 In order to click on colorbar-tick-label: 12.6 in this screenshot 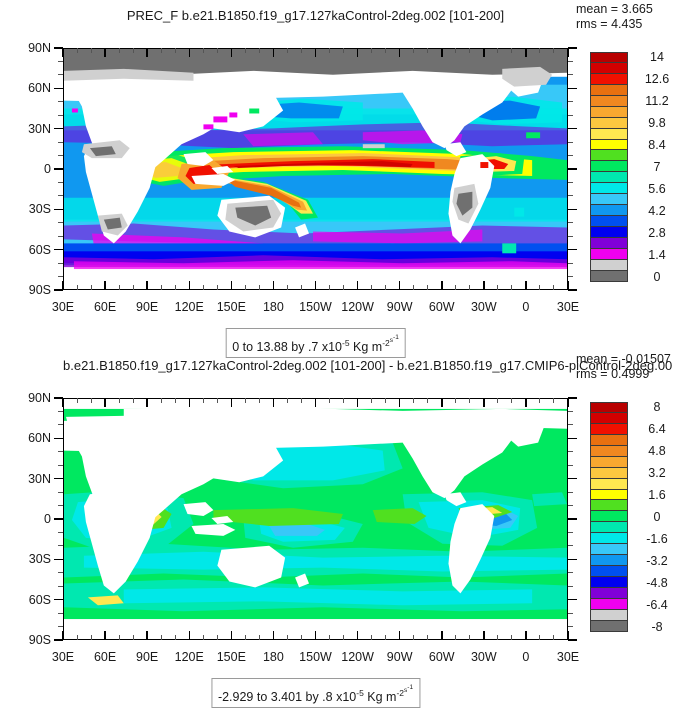, I will do `click(657, 79)`.